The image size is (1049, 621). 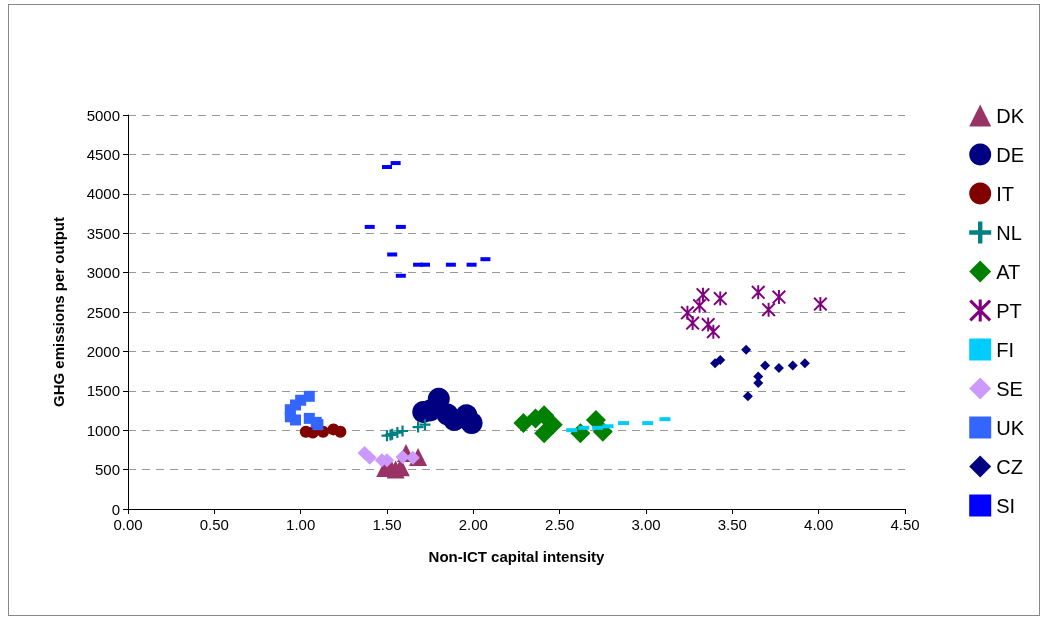 What do you see at coordinates (103, 430) in the screenshot?
I see `y-tick-label: 1000` at bounding box center [103, 430].